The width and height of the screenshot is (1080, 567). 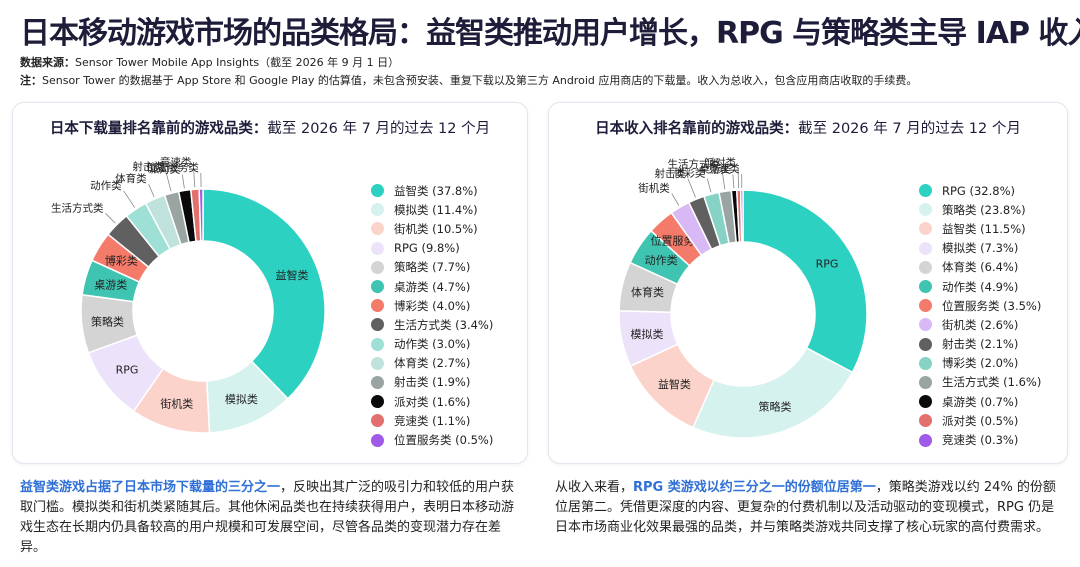 What do you see at coordinates (733, 181) in the screenshot?
I see `revenue-leader-line-board` at bounding box center [733, 181].